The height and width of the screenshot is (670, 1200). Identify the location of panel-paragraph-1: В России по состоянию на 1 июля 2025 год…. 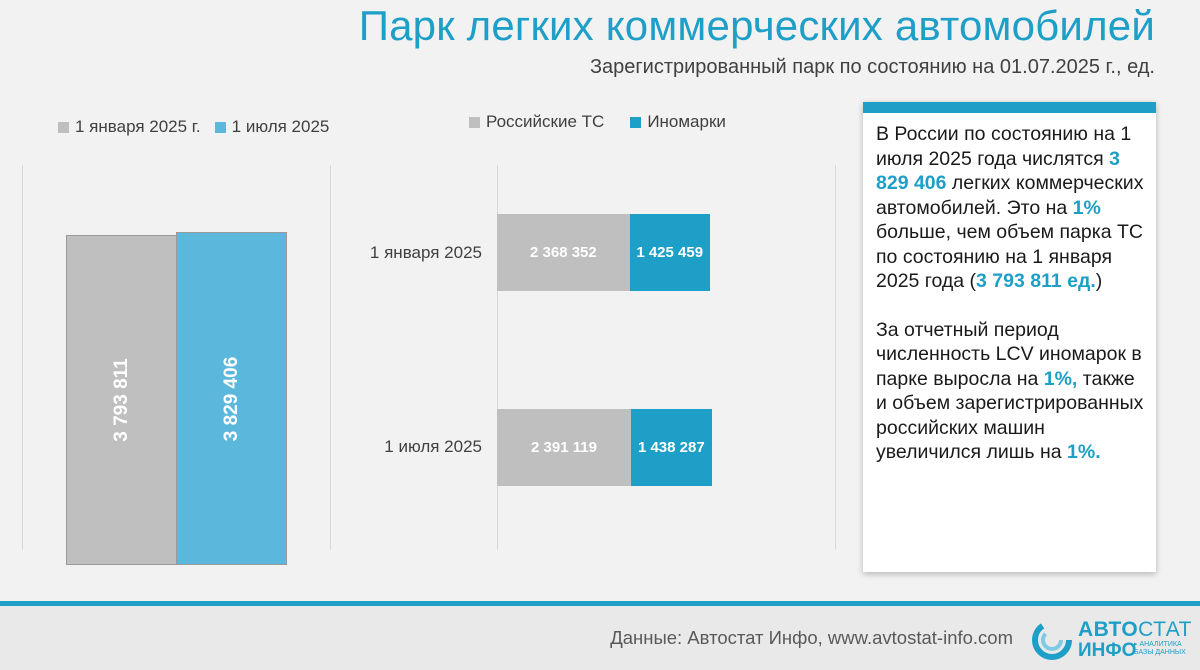
(1013, 208).